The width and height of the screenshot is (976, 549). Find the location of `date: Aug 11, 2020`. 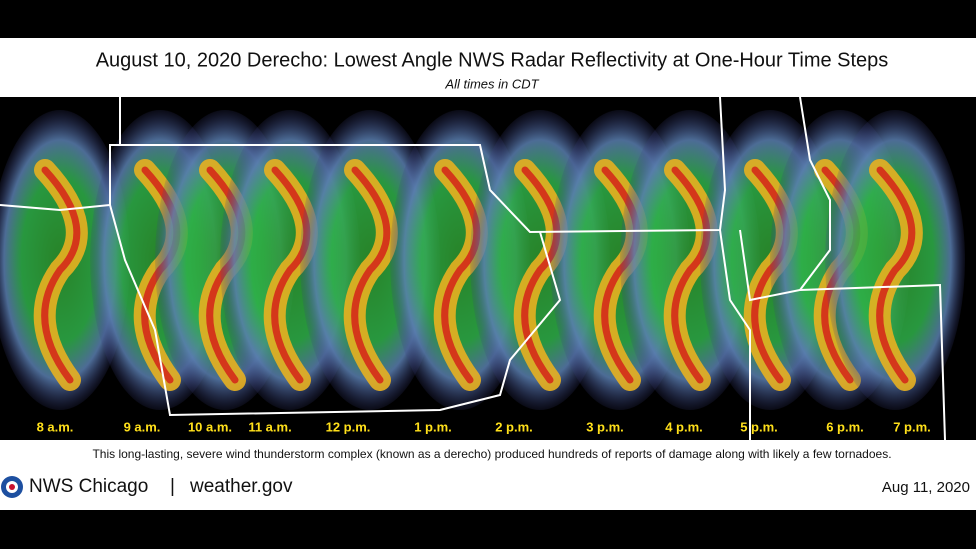

date: Aug 11, 2020 is located at coordinates (926, 487).